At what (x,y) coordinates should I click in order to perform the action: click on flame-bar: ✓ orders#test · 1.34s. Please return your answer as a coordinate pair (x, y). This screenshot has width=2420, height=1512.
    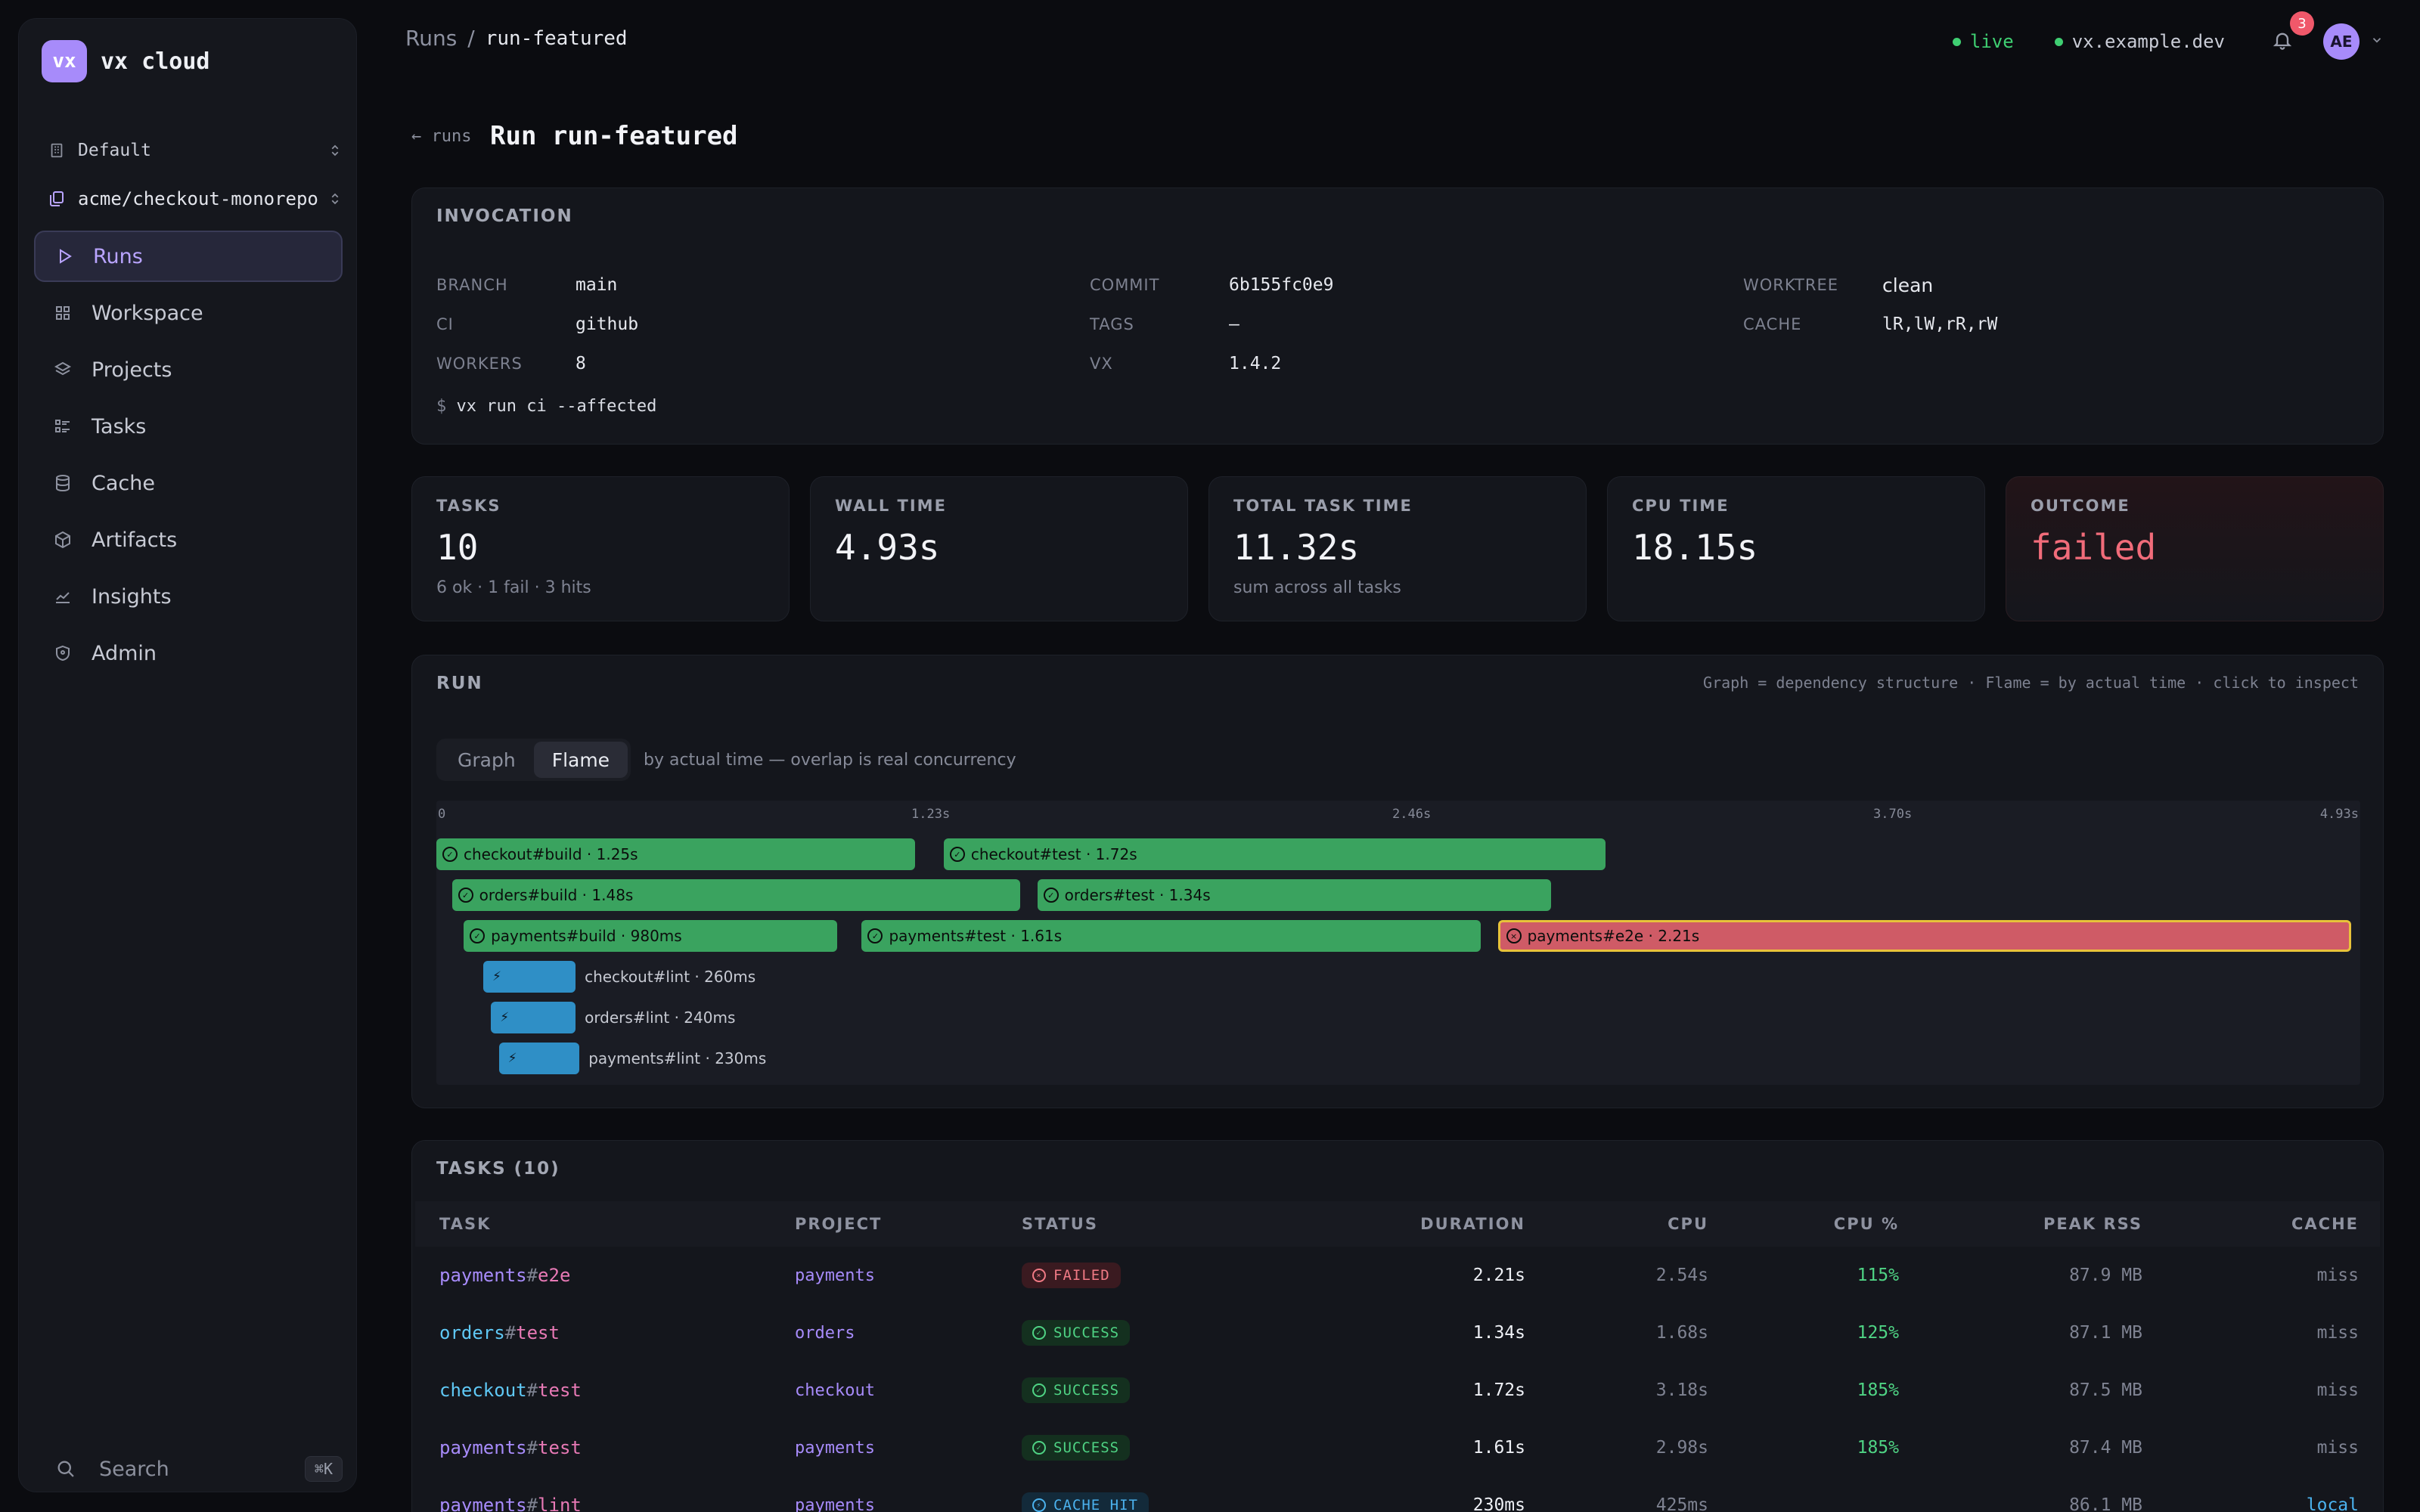
    Looking at the image, I should click on (1294, 895).